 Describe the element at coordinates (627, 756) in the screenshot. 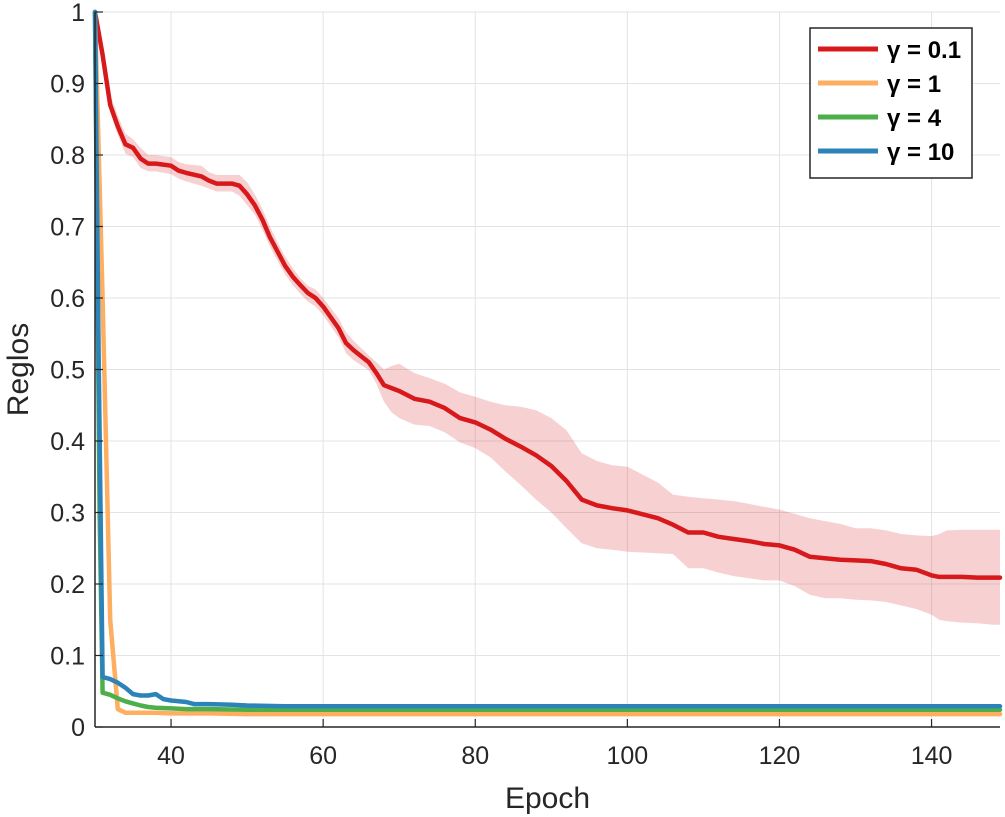

I see `x-tick-label: 100` at that location.